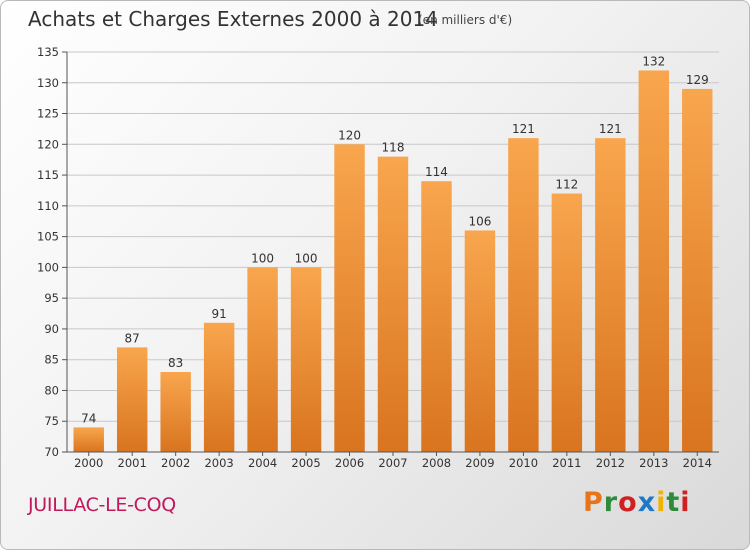 The image size is (750, 550). Describe the element at coordinates (102, 505) in the screenshot. I see `location-name: JUILLAC-LE-COQ` at that location.